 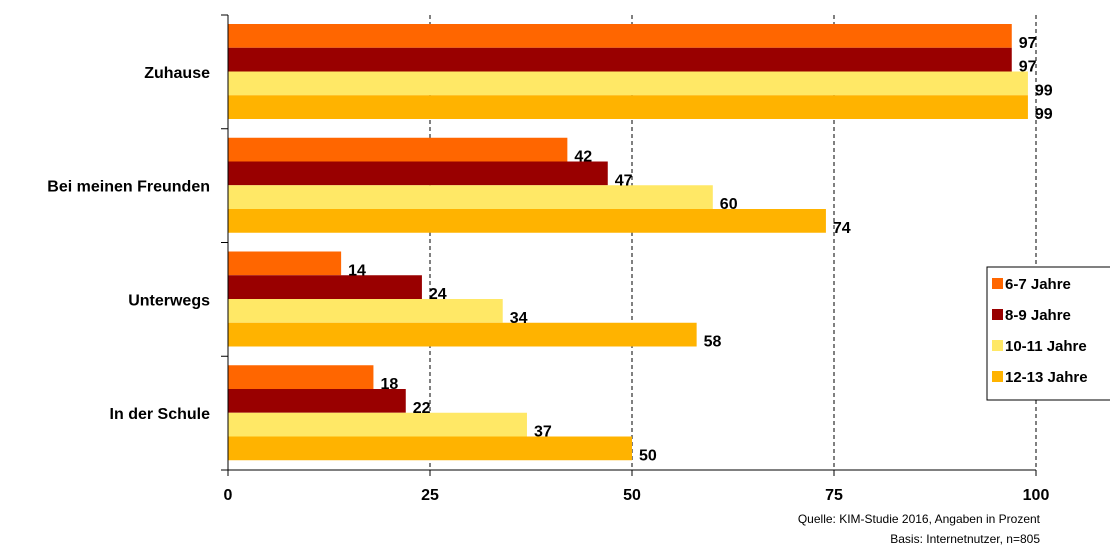 I want to click on legend-label-2: 10-11 Jahre, so click(x=1046, y=346).